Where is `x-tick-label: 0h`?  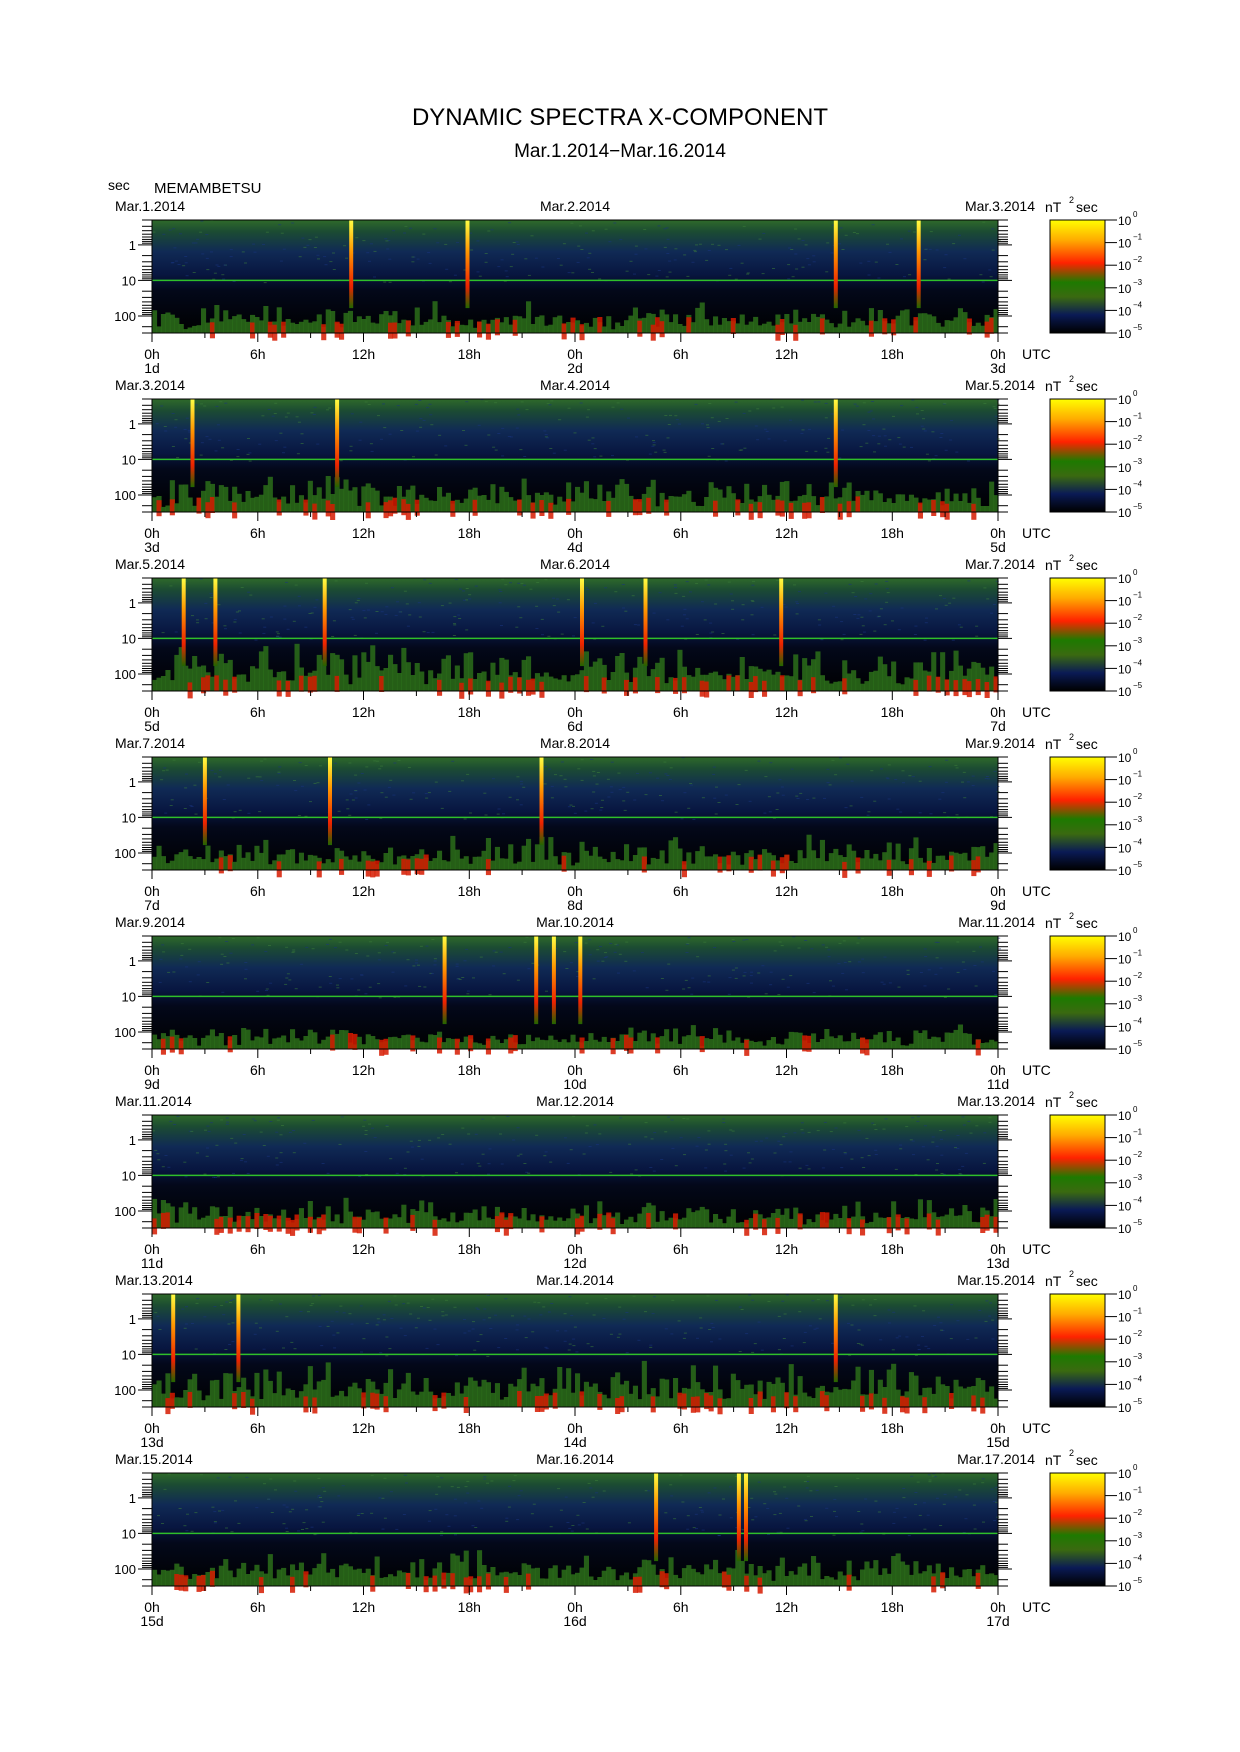 x-tick-label: 0h is located at coordinates (575, 1428).